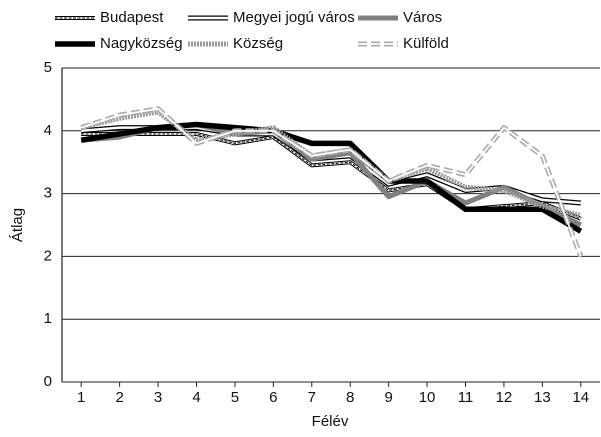 The width and height of the screenshot is (601, 437). What do you see at coordinates (158, 397) in the screenshot?
I see `x-tick-label: 3` at bounding box center [158, 397].